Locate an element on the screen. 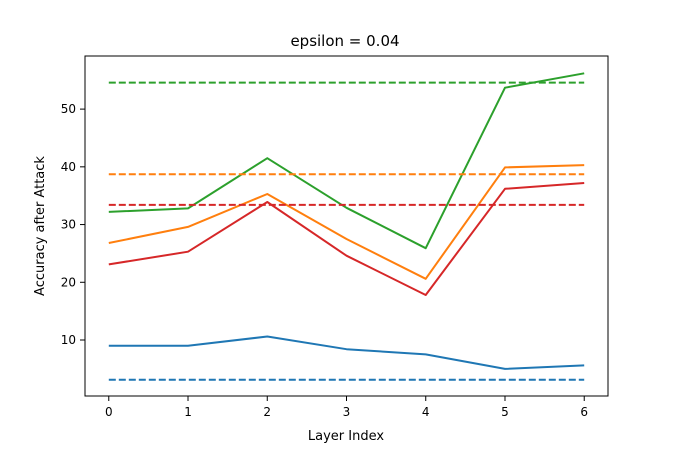  x-tick-label: 0 is located at coordinates (109, 412).